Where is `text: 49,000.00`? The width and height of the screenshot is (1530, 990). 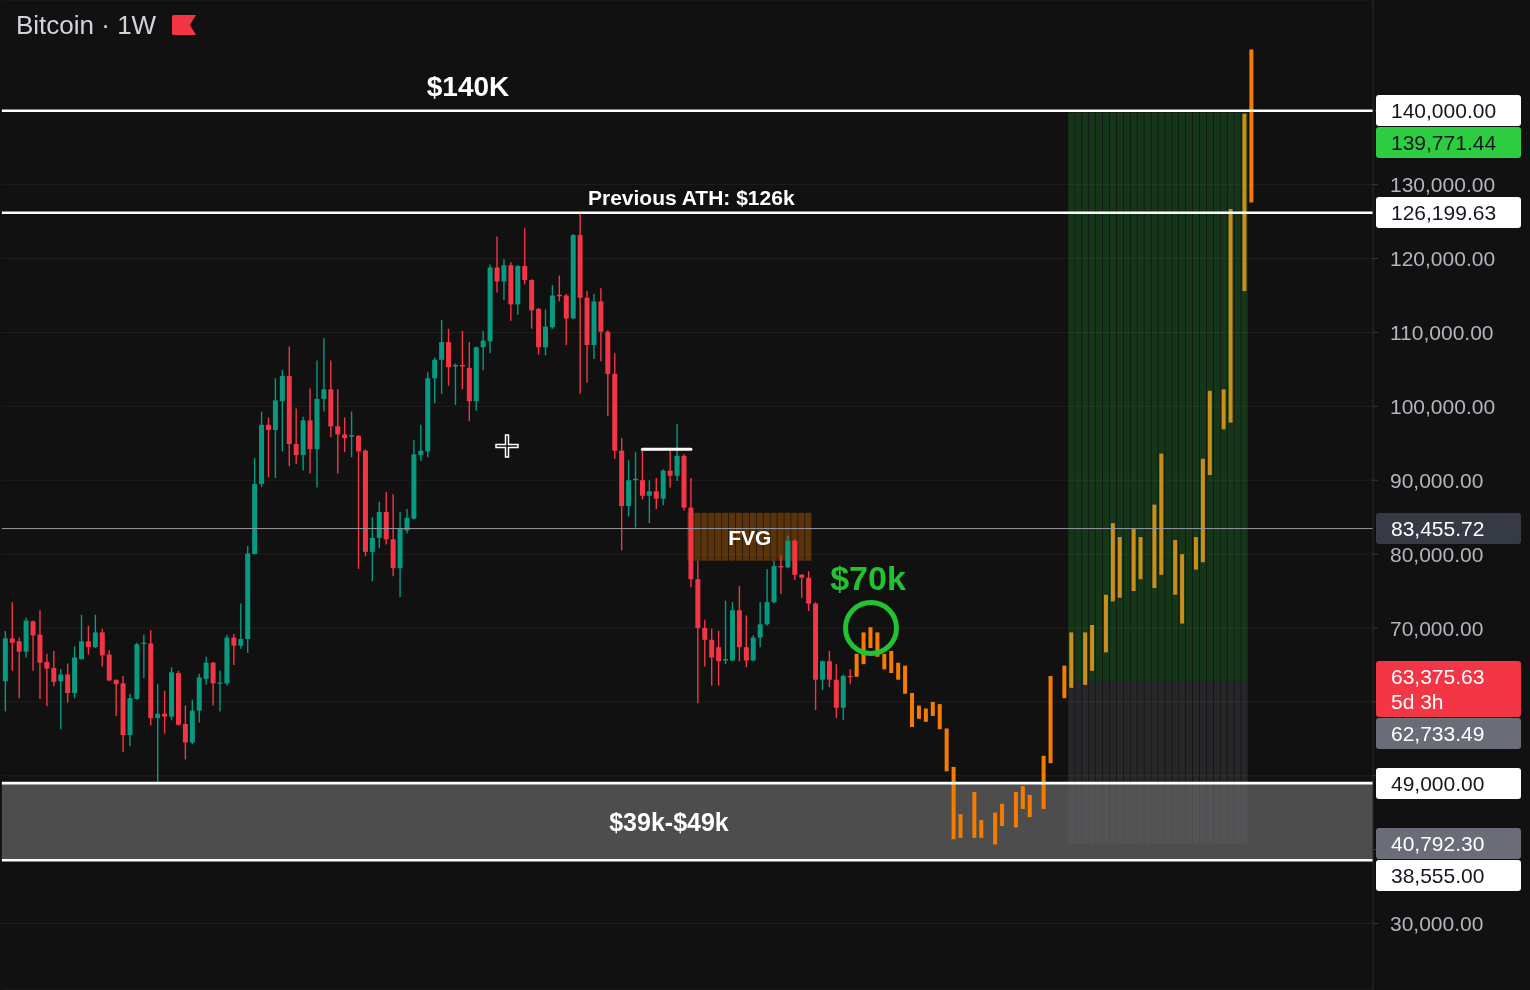
text: 49,000.00 is located at coordinates (1438, 783).